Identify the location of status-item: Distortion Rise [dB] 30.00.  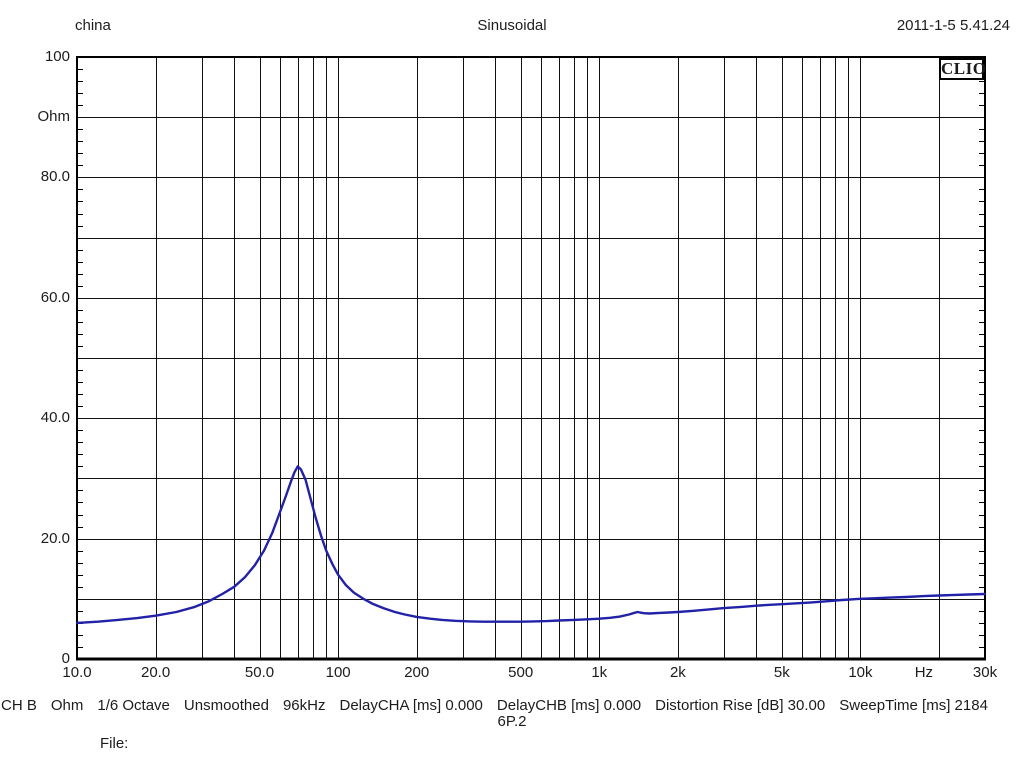
(740, 705).